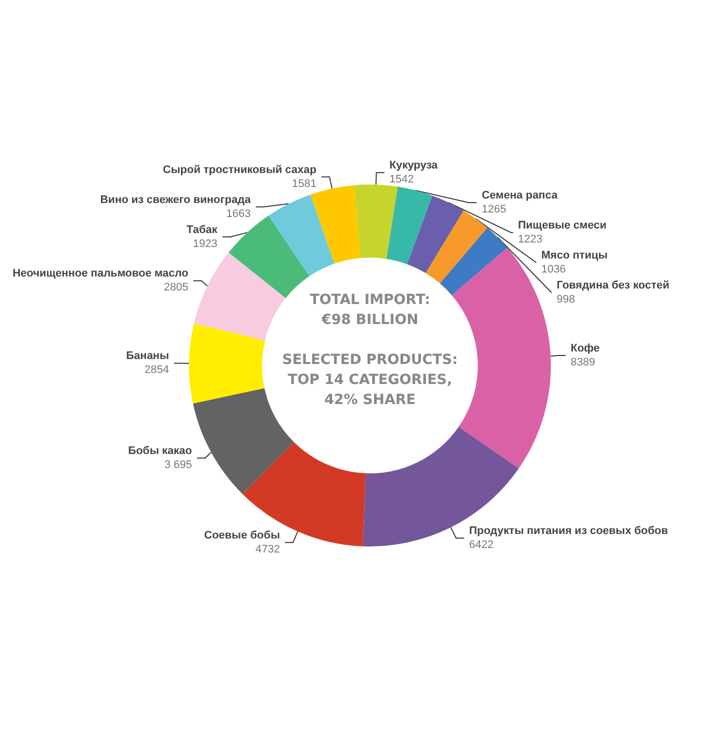 This screenshot has width=712, height=731. What do you see at coordinates (530, 240) in the screenshot?
I see `data-label: 1223` at bounding box center [530, 240].